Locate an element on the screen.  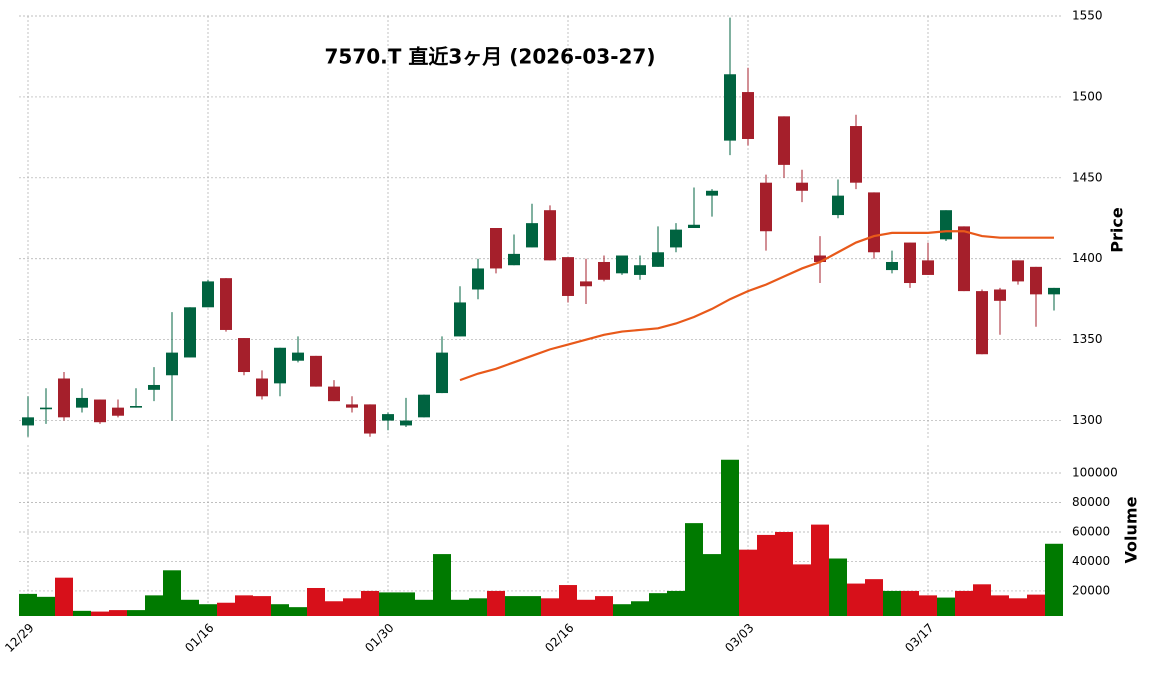
x-tick-label: 12/29 is located at coordinates (19, 638).